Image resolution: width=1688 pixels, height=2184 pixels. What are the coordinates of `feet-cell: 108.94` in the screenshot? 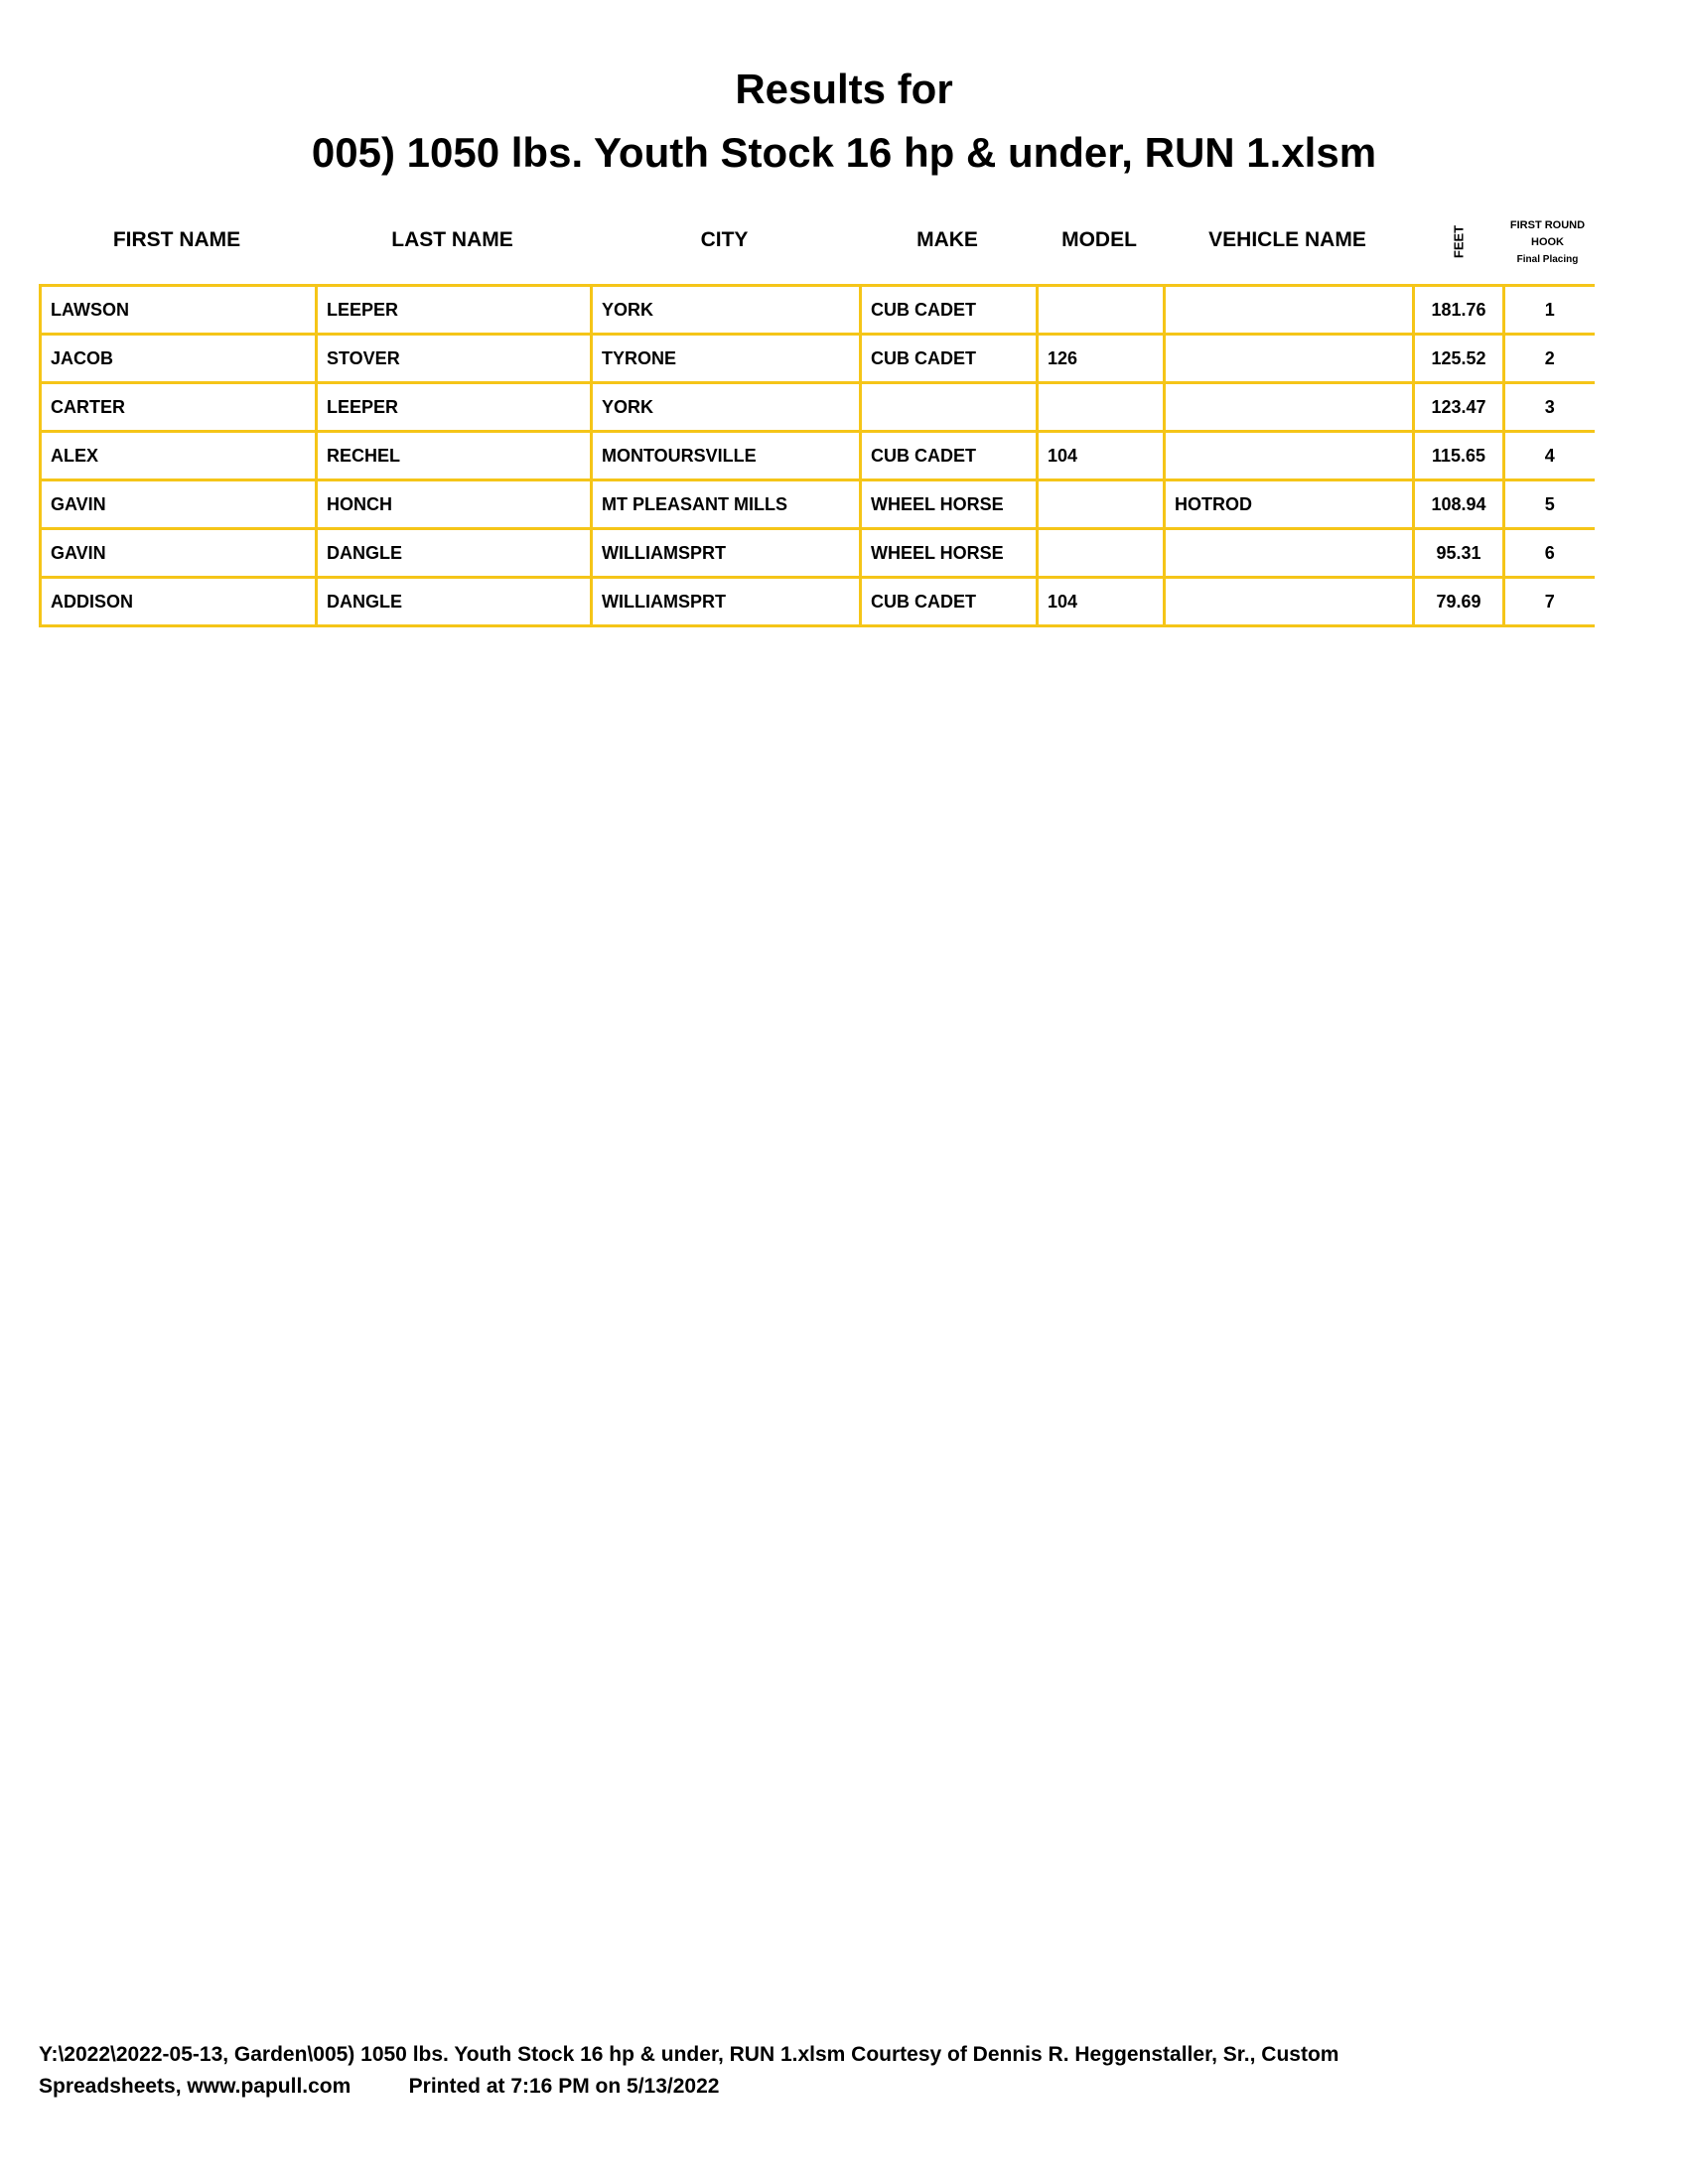 It's located at (1458, 504).